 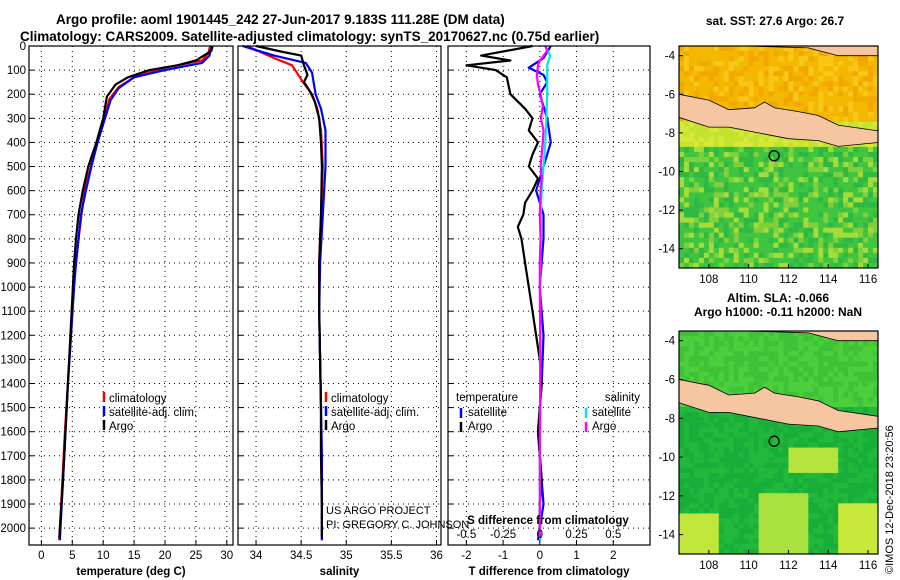 What do you see at coordinates (778, 120) in the screenshot?
I see `land-java` at bounding box center [778, 120].